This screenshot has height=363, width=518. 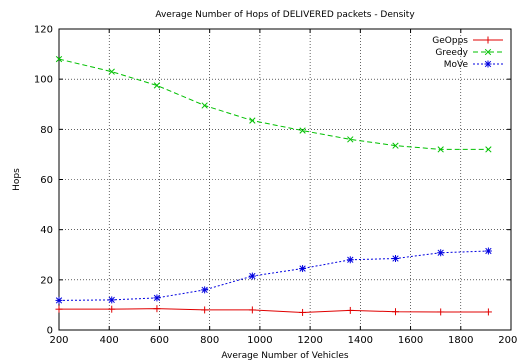 I want to click on legend-entry-move: MoVe, so click(x=473, y=65).